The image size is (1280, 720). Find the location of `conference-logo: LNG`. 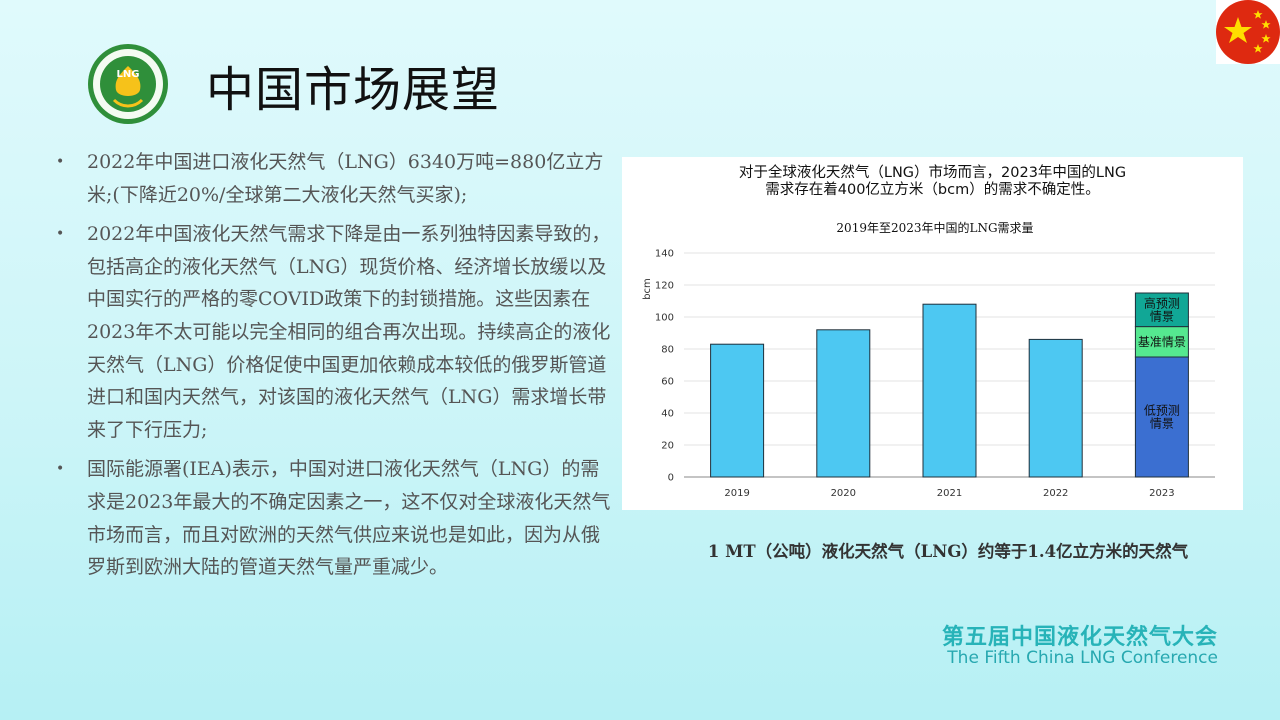

conference-logo: LNG is located at coordinates (128, 84).